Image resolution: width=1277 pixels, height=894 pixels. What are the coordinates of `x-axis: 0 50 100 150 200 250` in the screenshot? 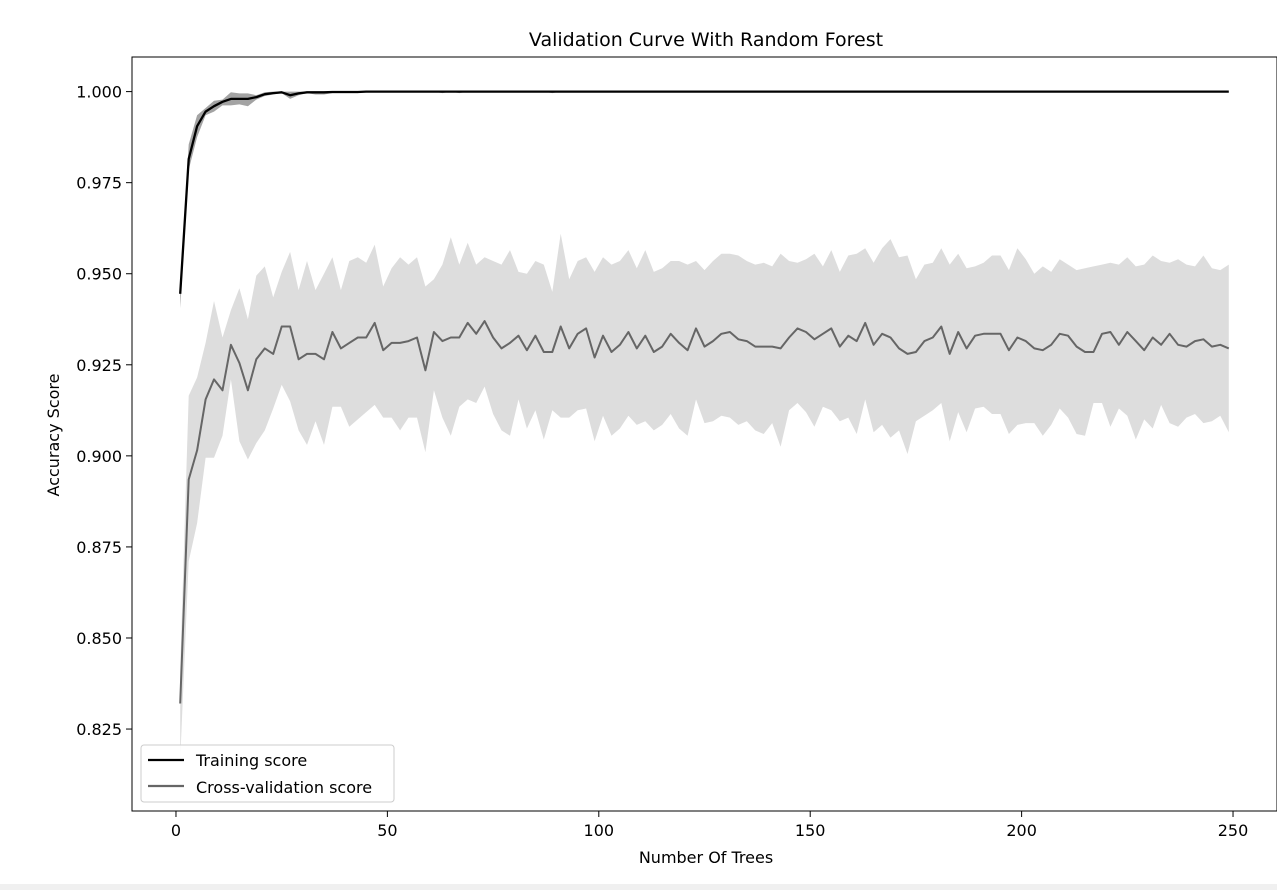 It's located at (709, 825).